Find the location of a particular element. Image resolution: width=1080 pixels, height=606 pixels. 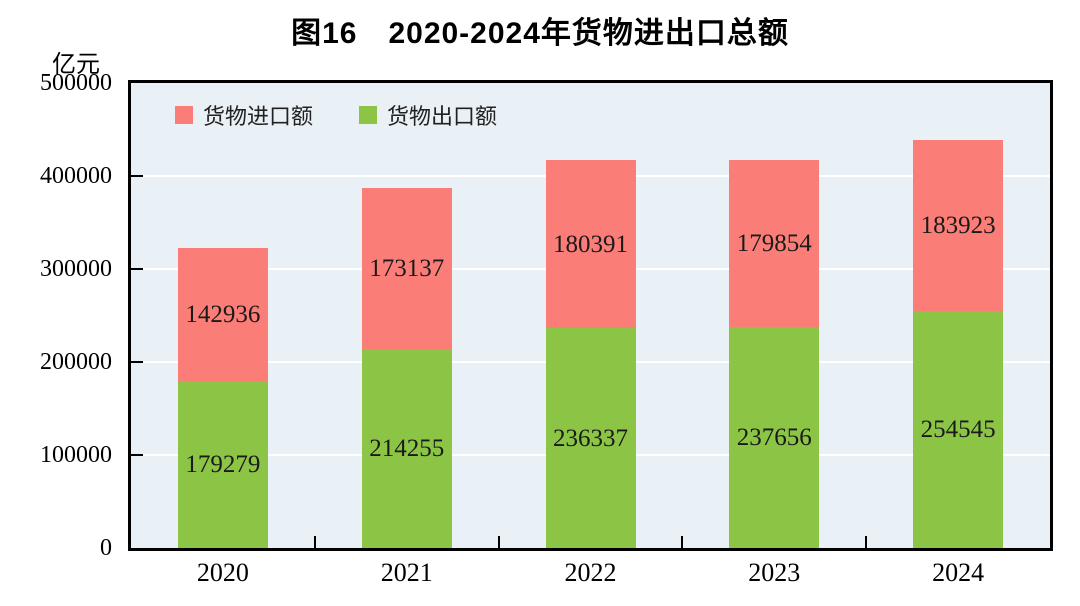

y-tick-label: 0 is located at coordinates (106, 548).